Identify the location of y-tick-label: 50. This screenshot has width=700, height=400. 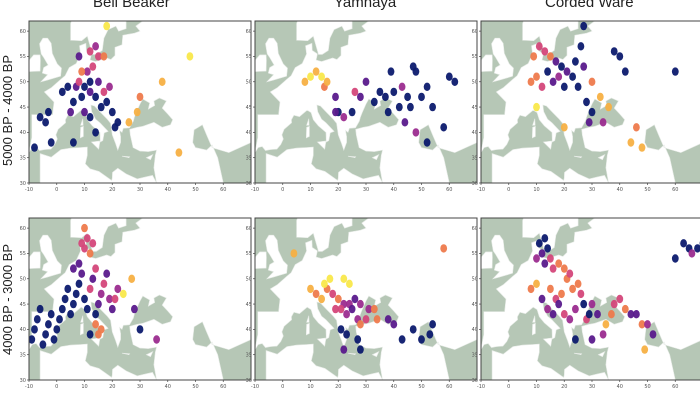
(23, 280).